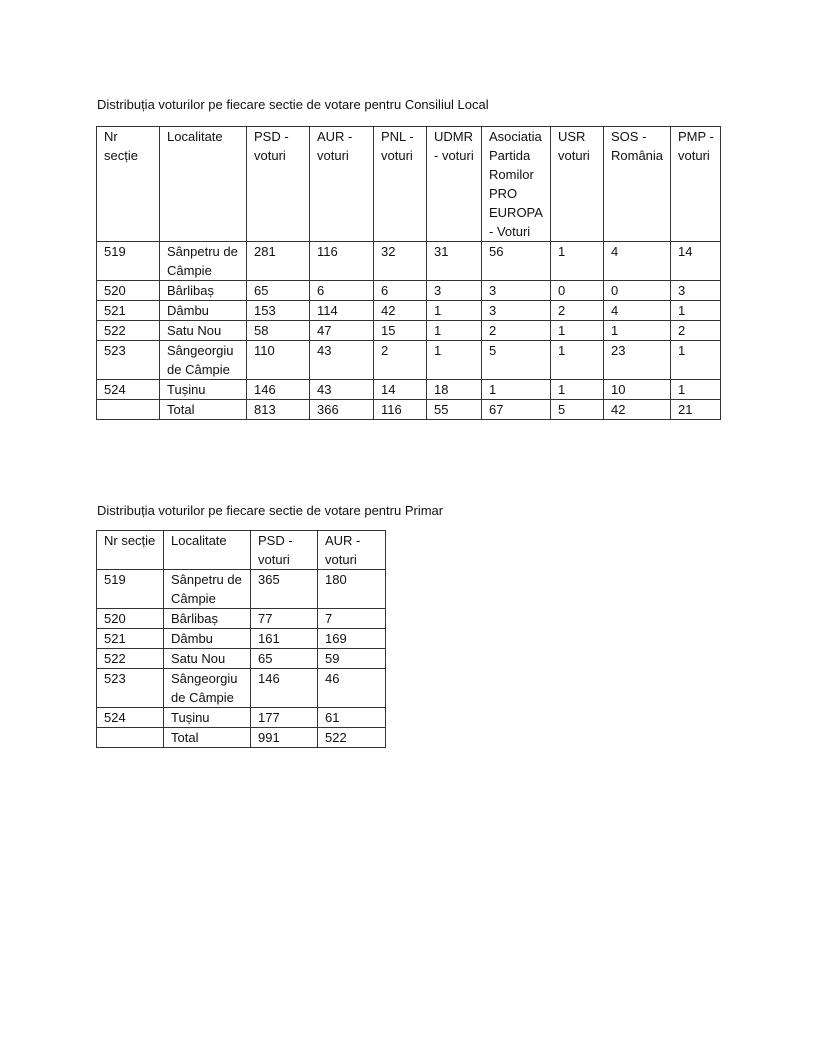  Describe the element at coordinates (454, 184) in the screenshot. I see `column-header: UDMR - voturi` at that location.